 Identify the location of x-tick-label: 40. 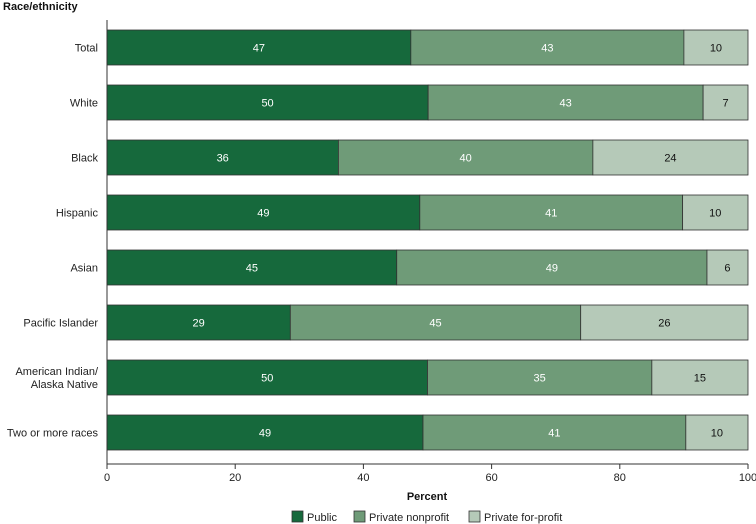
(363, 478).